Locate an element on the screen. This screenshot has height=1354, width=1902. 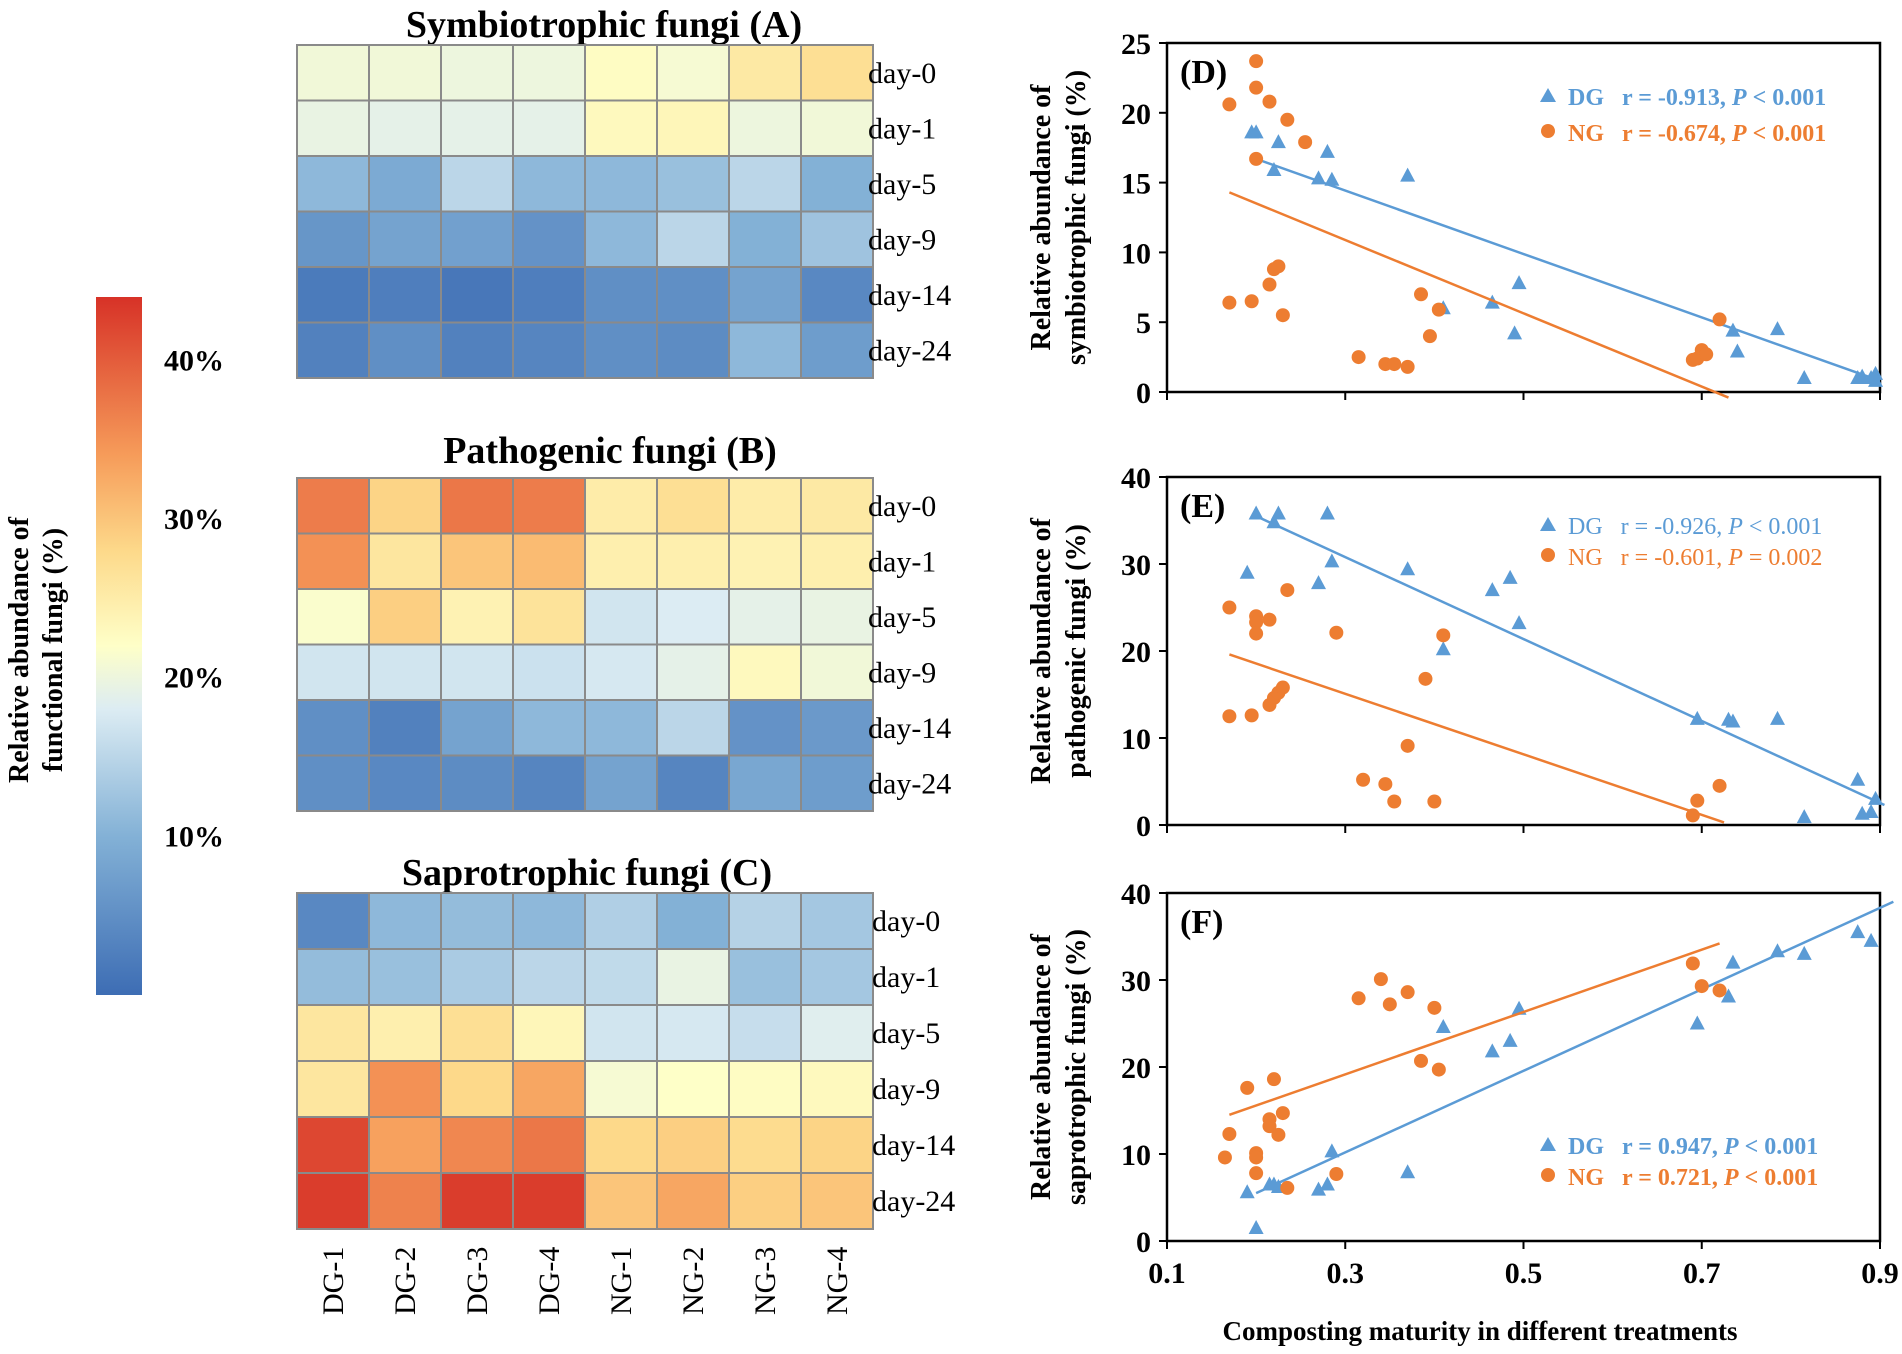
heatmap-title: Saprotrophic fungi (C) is located at coordinates (587, 873).